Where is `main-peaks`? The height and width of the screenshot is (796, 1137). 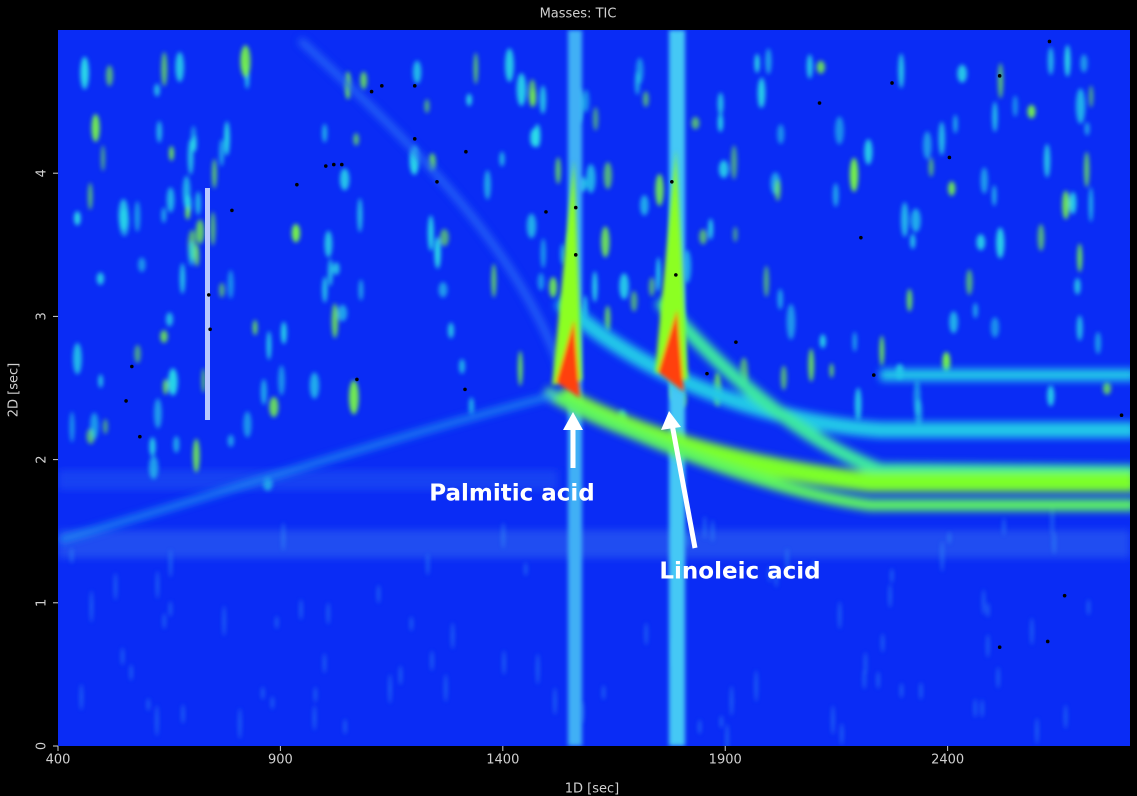 main-peaks is located at coordinates (620, 274).